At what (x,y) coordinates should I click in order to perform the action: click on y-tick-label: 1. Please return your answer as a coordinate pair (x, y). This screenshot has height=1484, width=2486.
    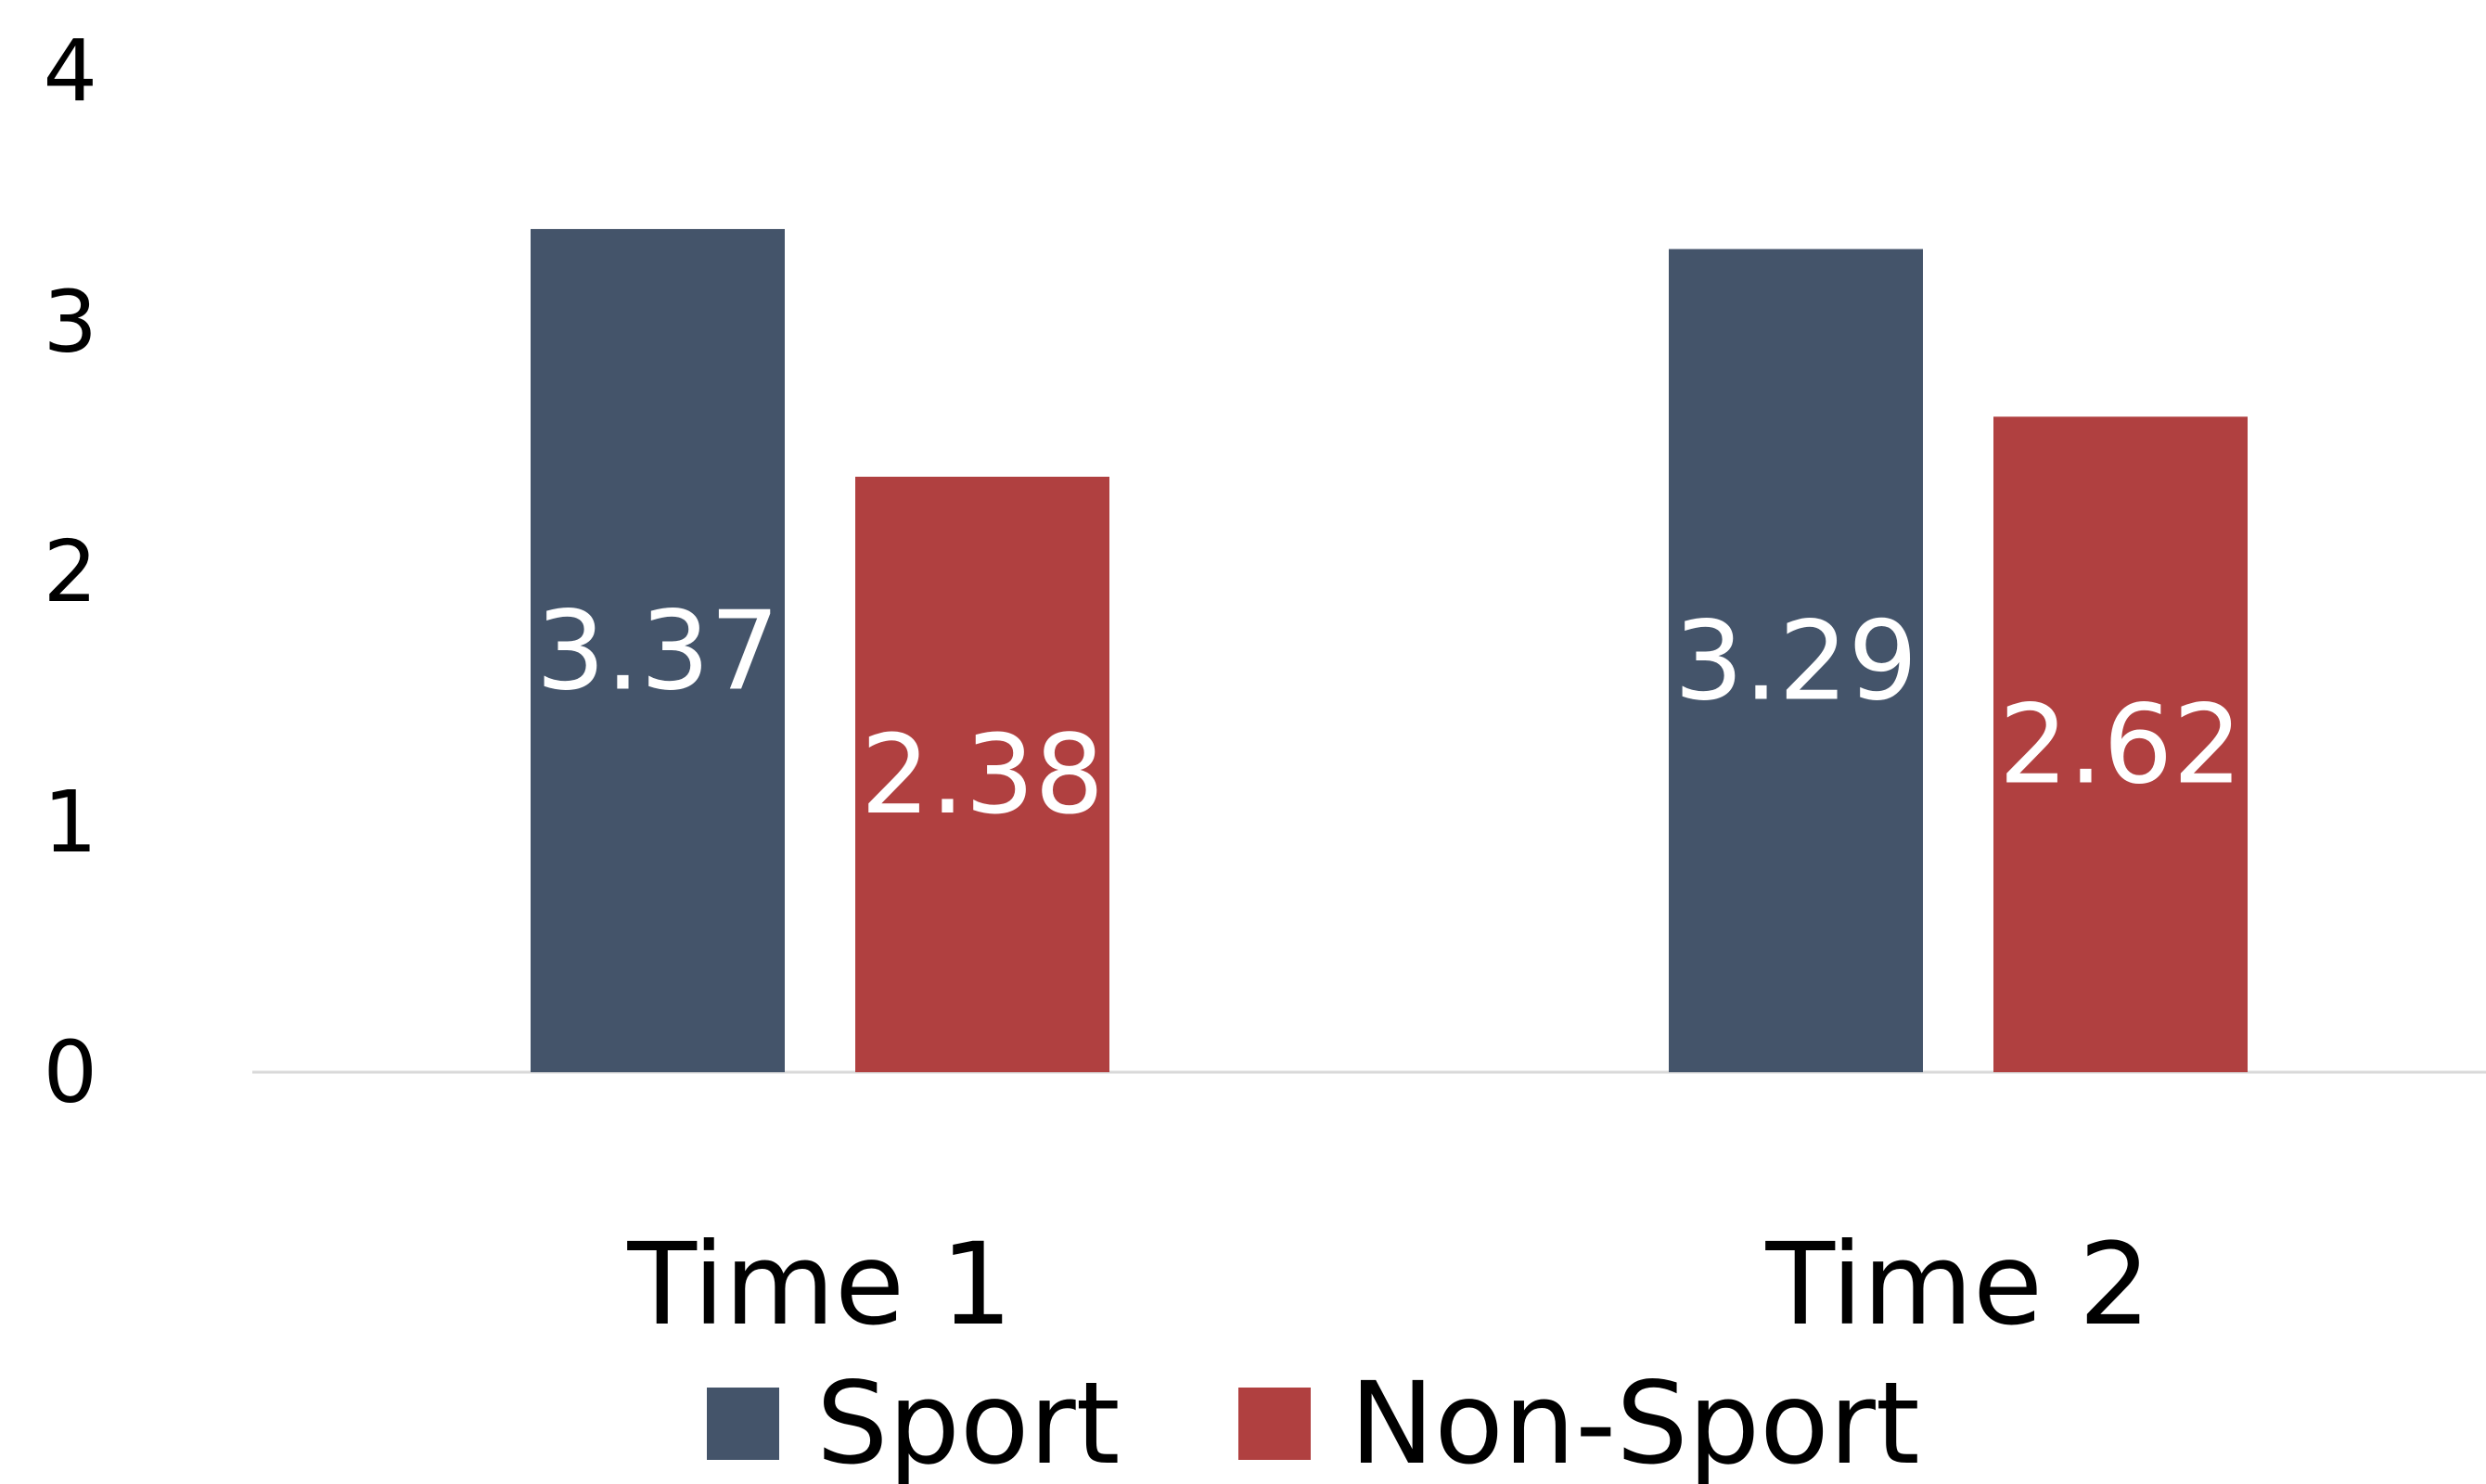
    Looking at the image, I should click on (70, 822).